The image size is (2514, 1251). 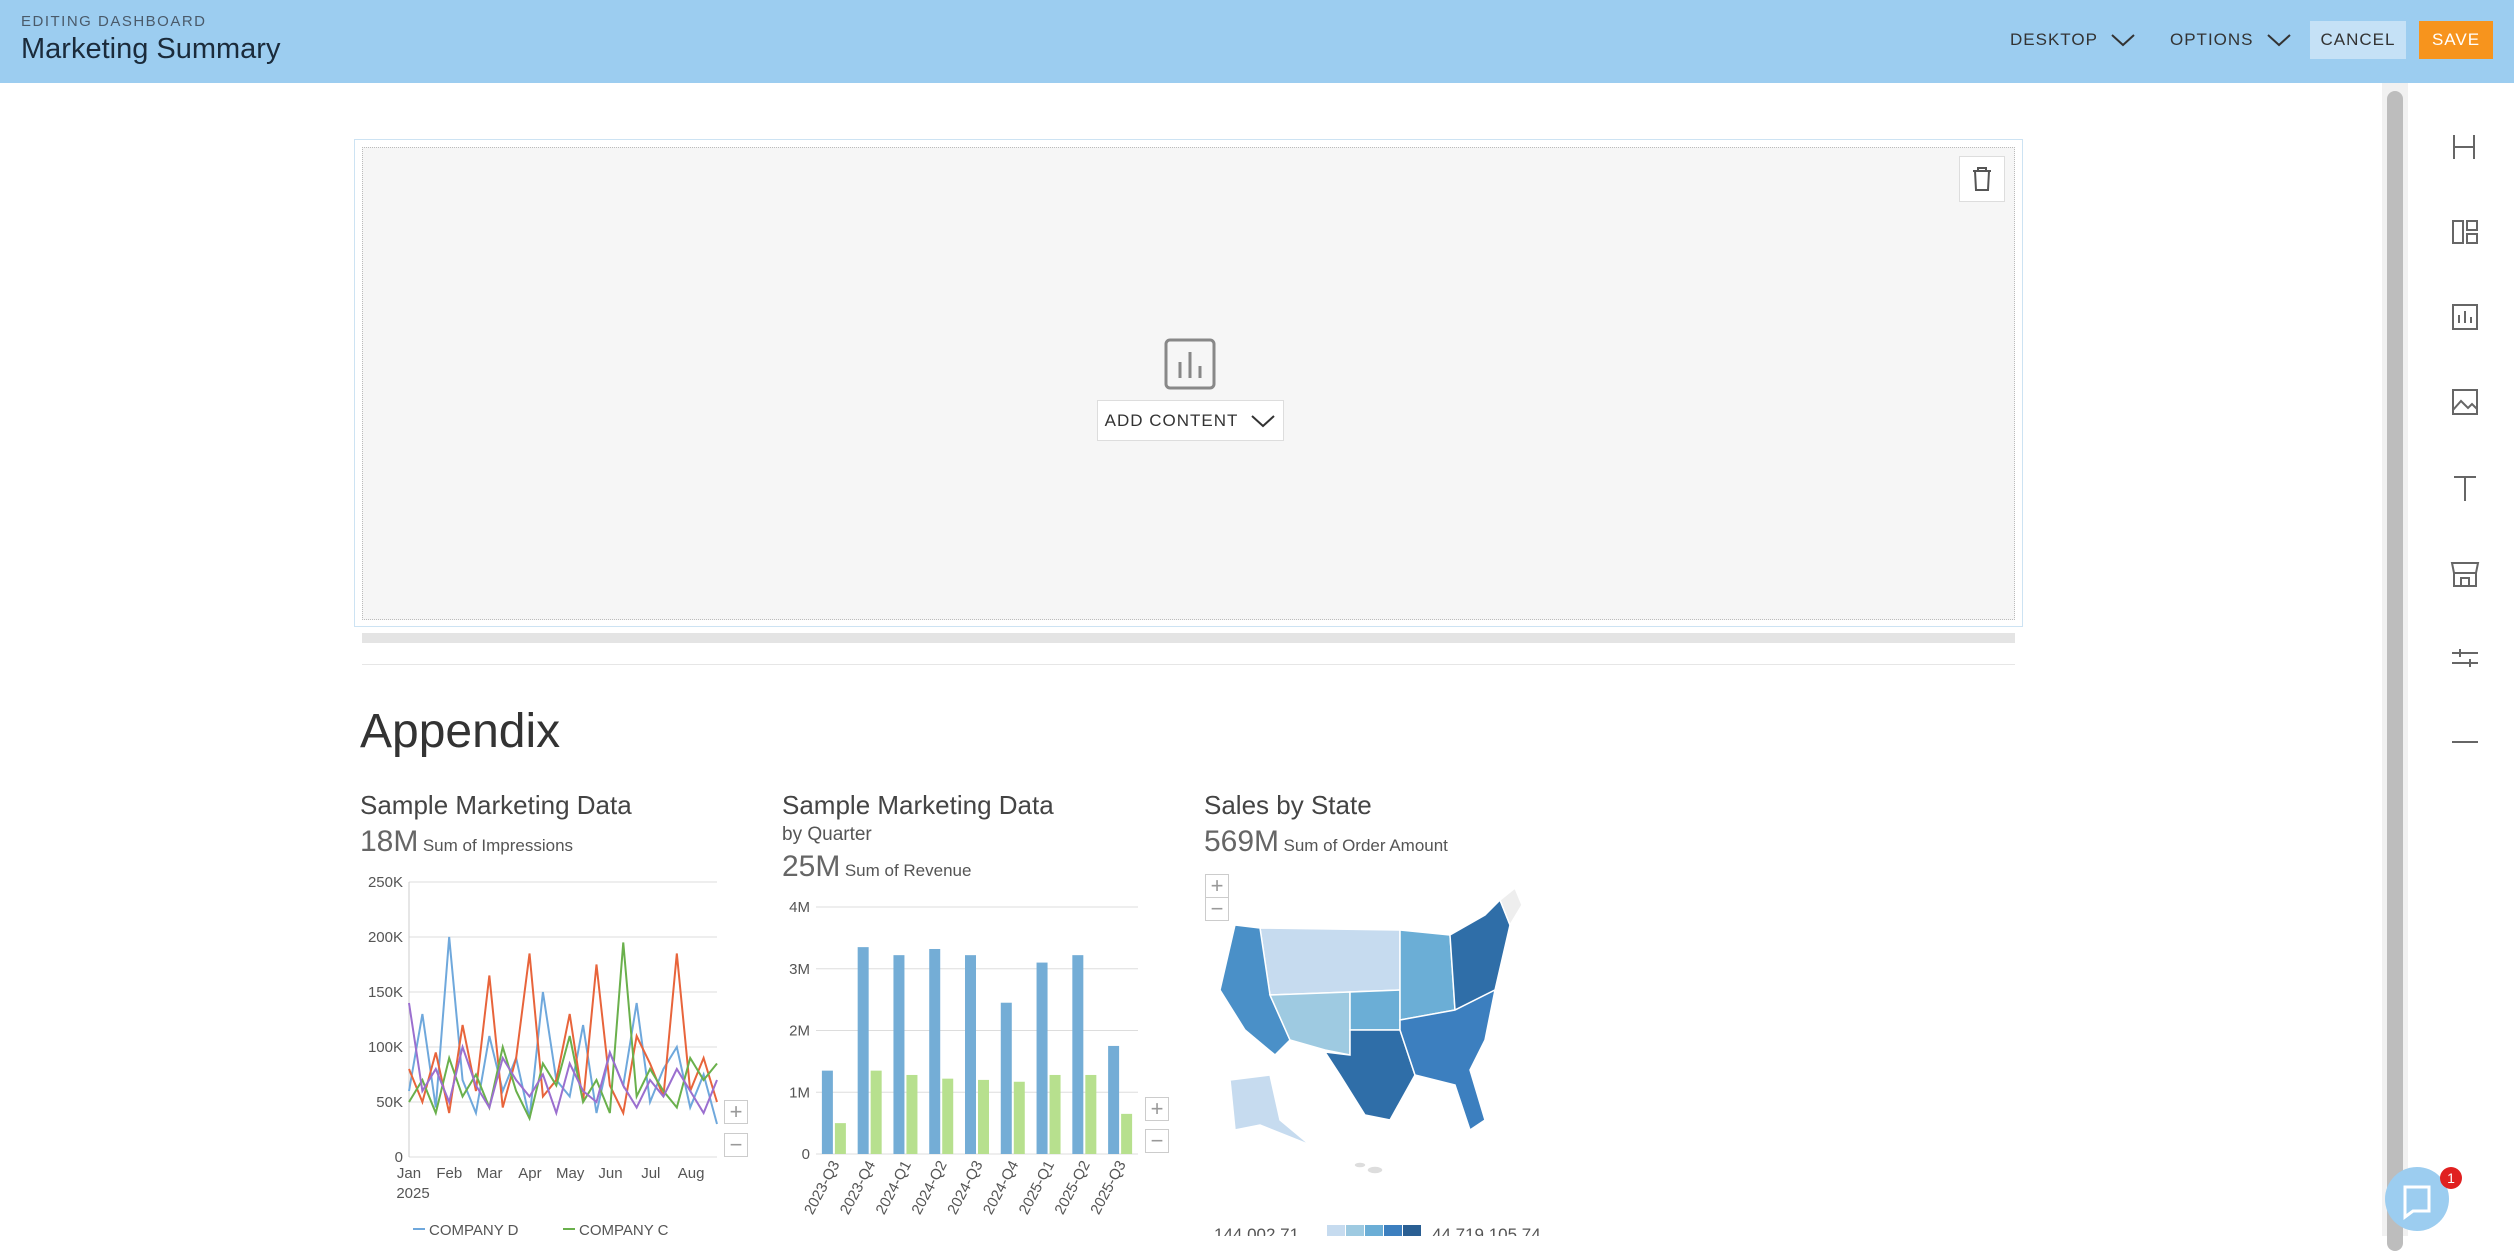 I want to click on y-tick-label: 100K, so click(x=385, y=1047).